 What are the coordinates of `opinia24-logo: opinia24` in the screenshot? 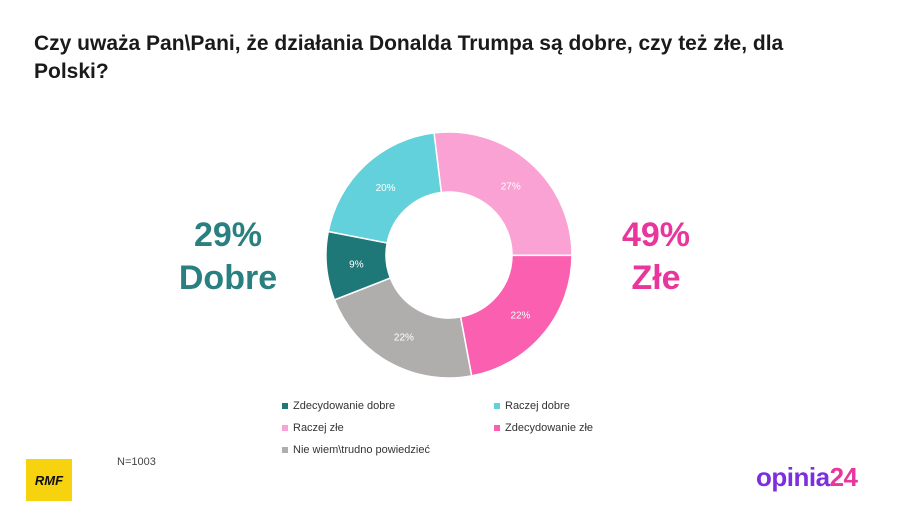 It's located at (807, 477).